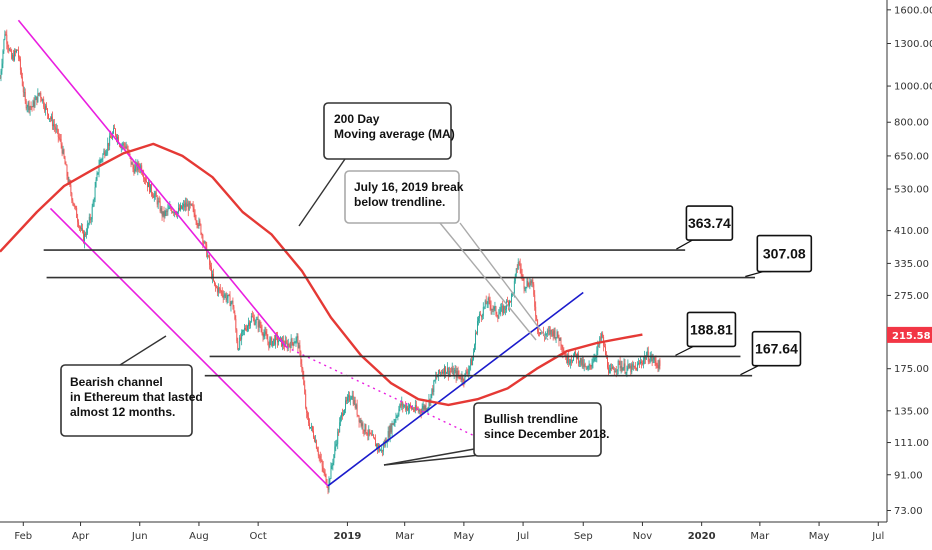 Image resolution: width=932 pixels, height=550 pixels. What do you see at coordinates (760, 536) in the screenshot?
I see `x-tick-label: Mar` at bounding box center [760, 536].